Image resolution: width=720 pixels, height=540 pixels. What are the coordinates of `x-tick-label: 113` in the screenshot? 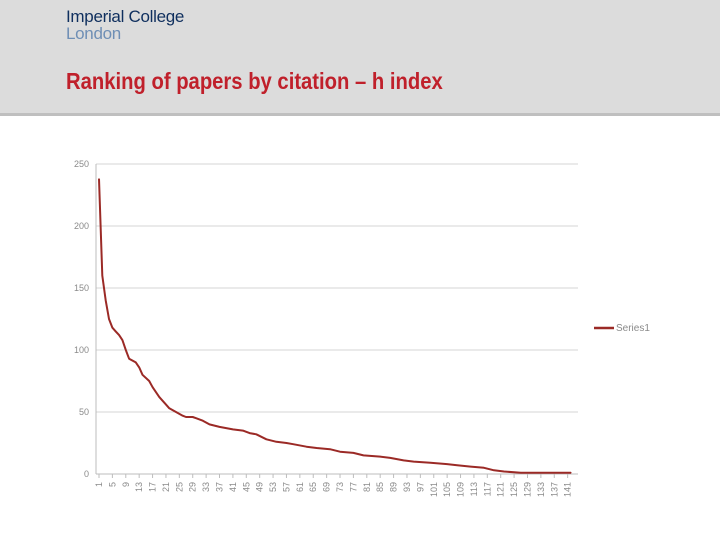 It's located at (474, 489).